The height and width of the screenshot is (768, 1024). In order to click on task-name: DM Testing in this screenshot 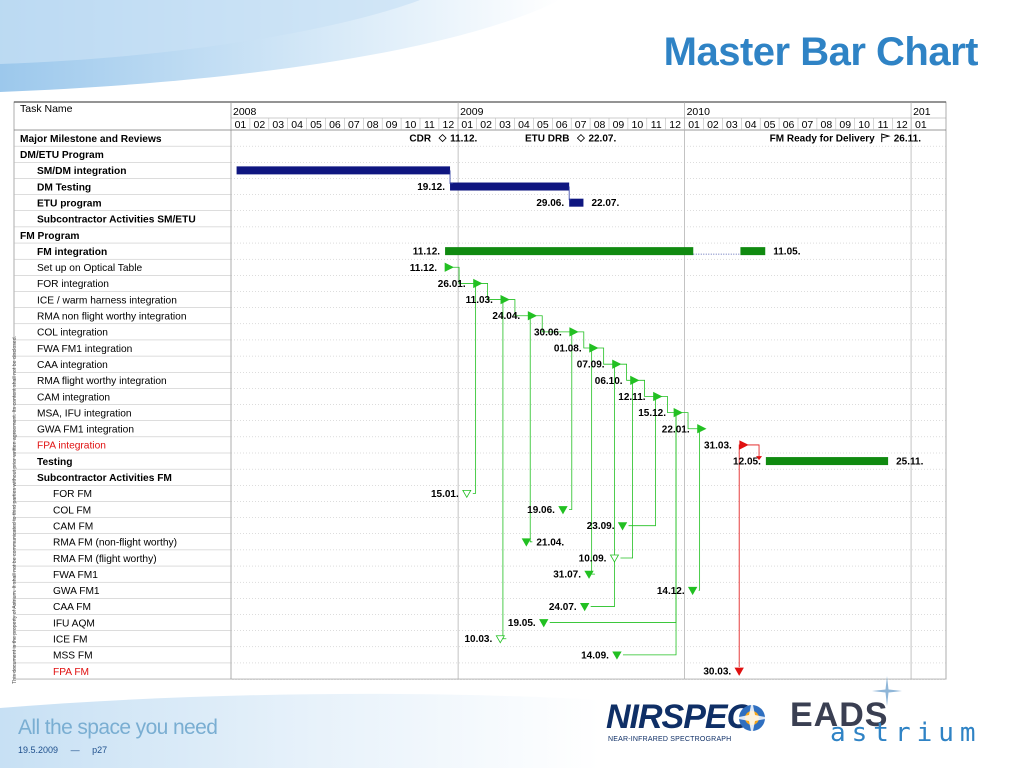, I will do `click(64, 187)`.